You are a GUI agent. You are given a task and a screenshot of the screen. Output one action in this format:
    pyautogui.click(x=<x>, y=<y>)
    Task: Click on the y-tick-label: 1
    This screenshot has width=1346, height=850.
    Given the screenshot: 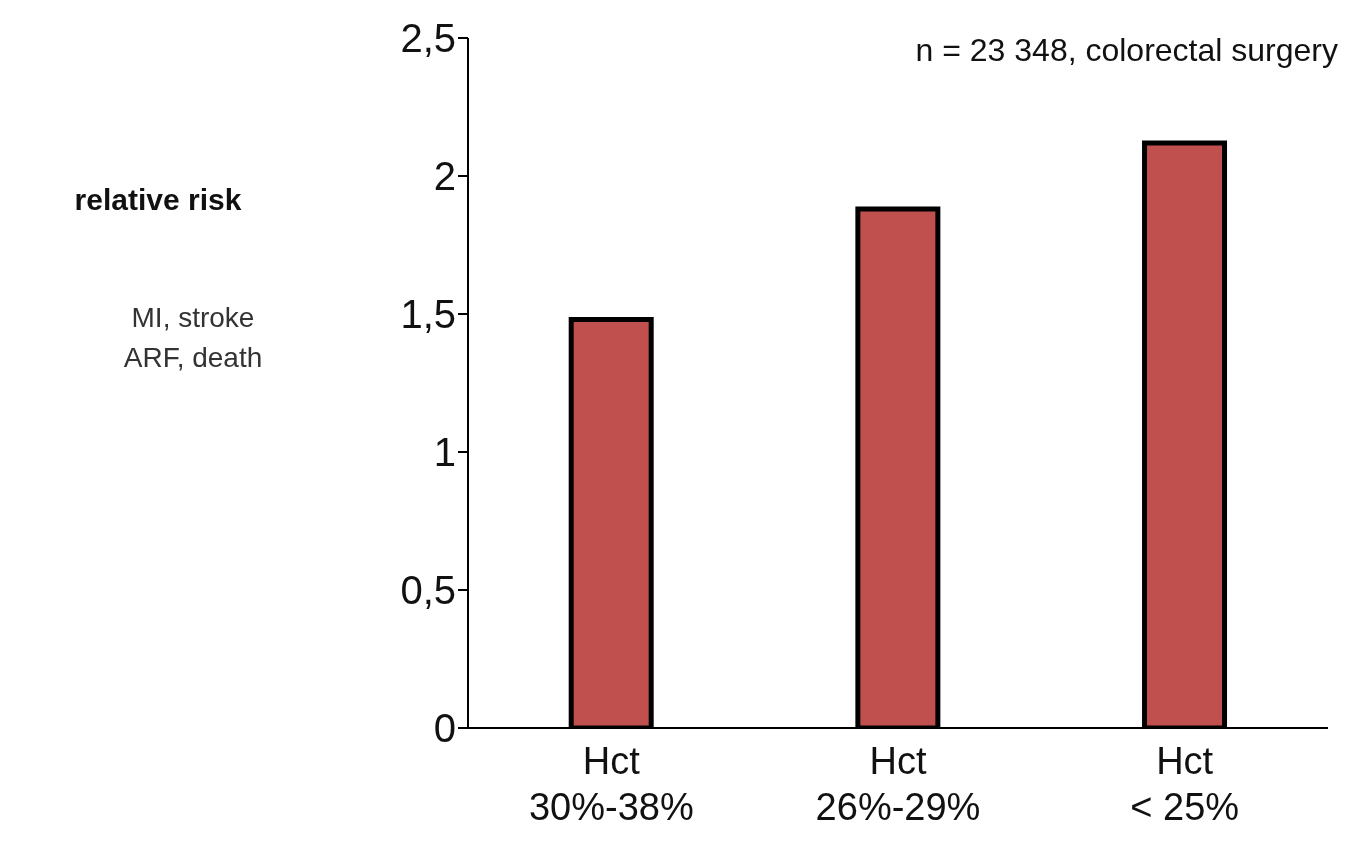 What is the action you would take?
    pyautogui.click(x=444, y=452)
    